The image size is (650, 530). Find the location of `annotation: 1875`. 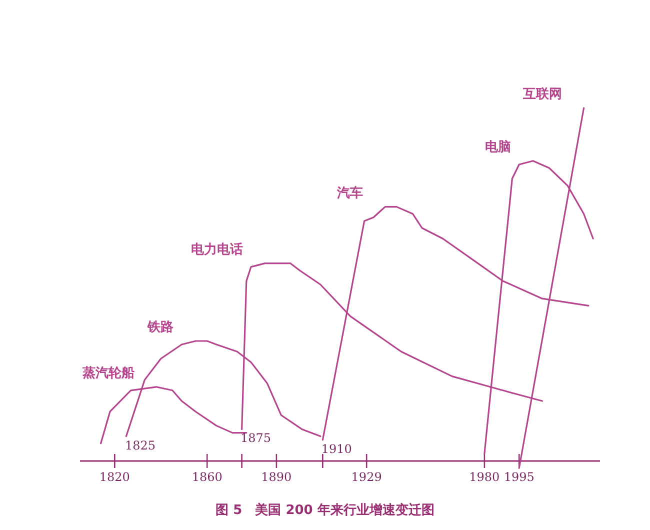

annotation: 1875 is located at coordinates (256, 438).